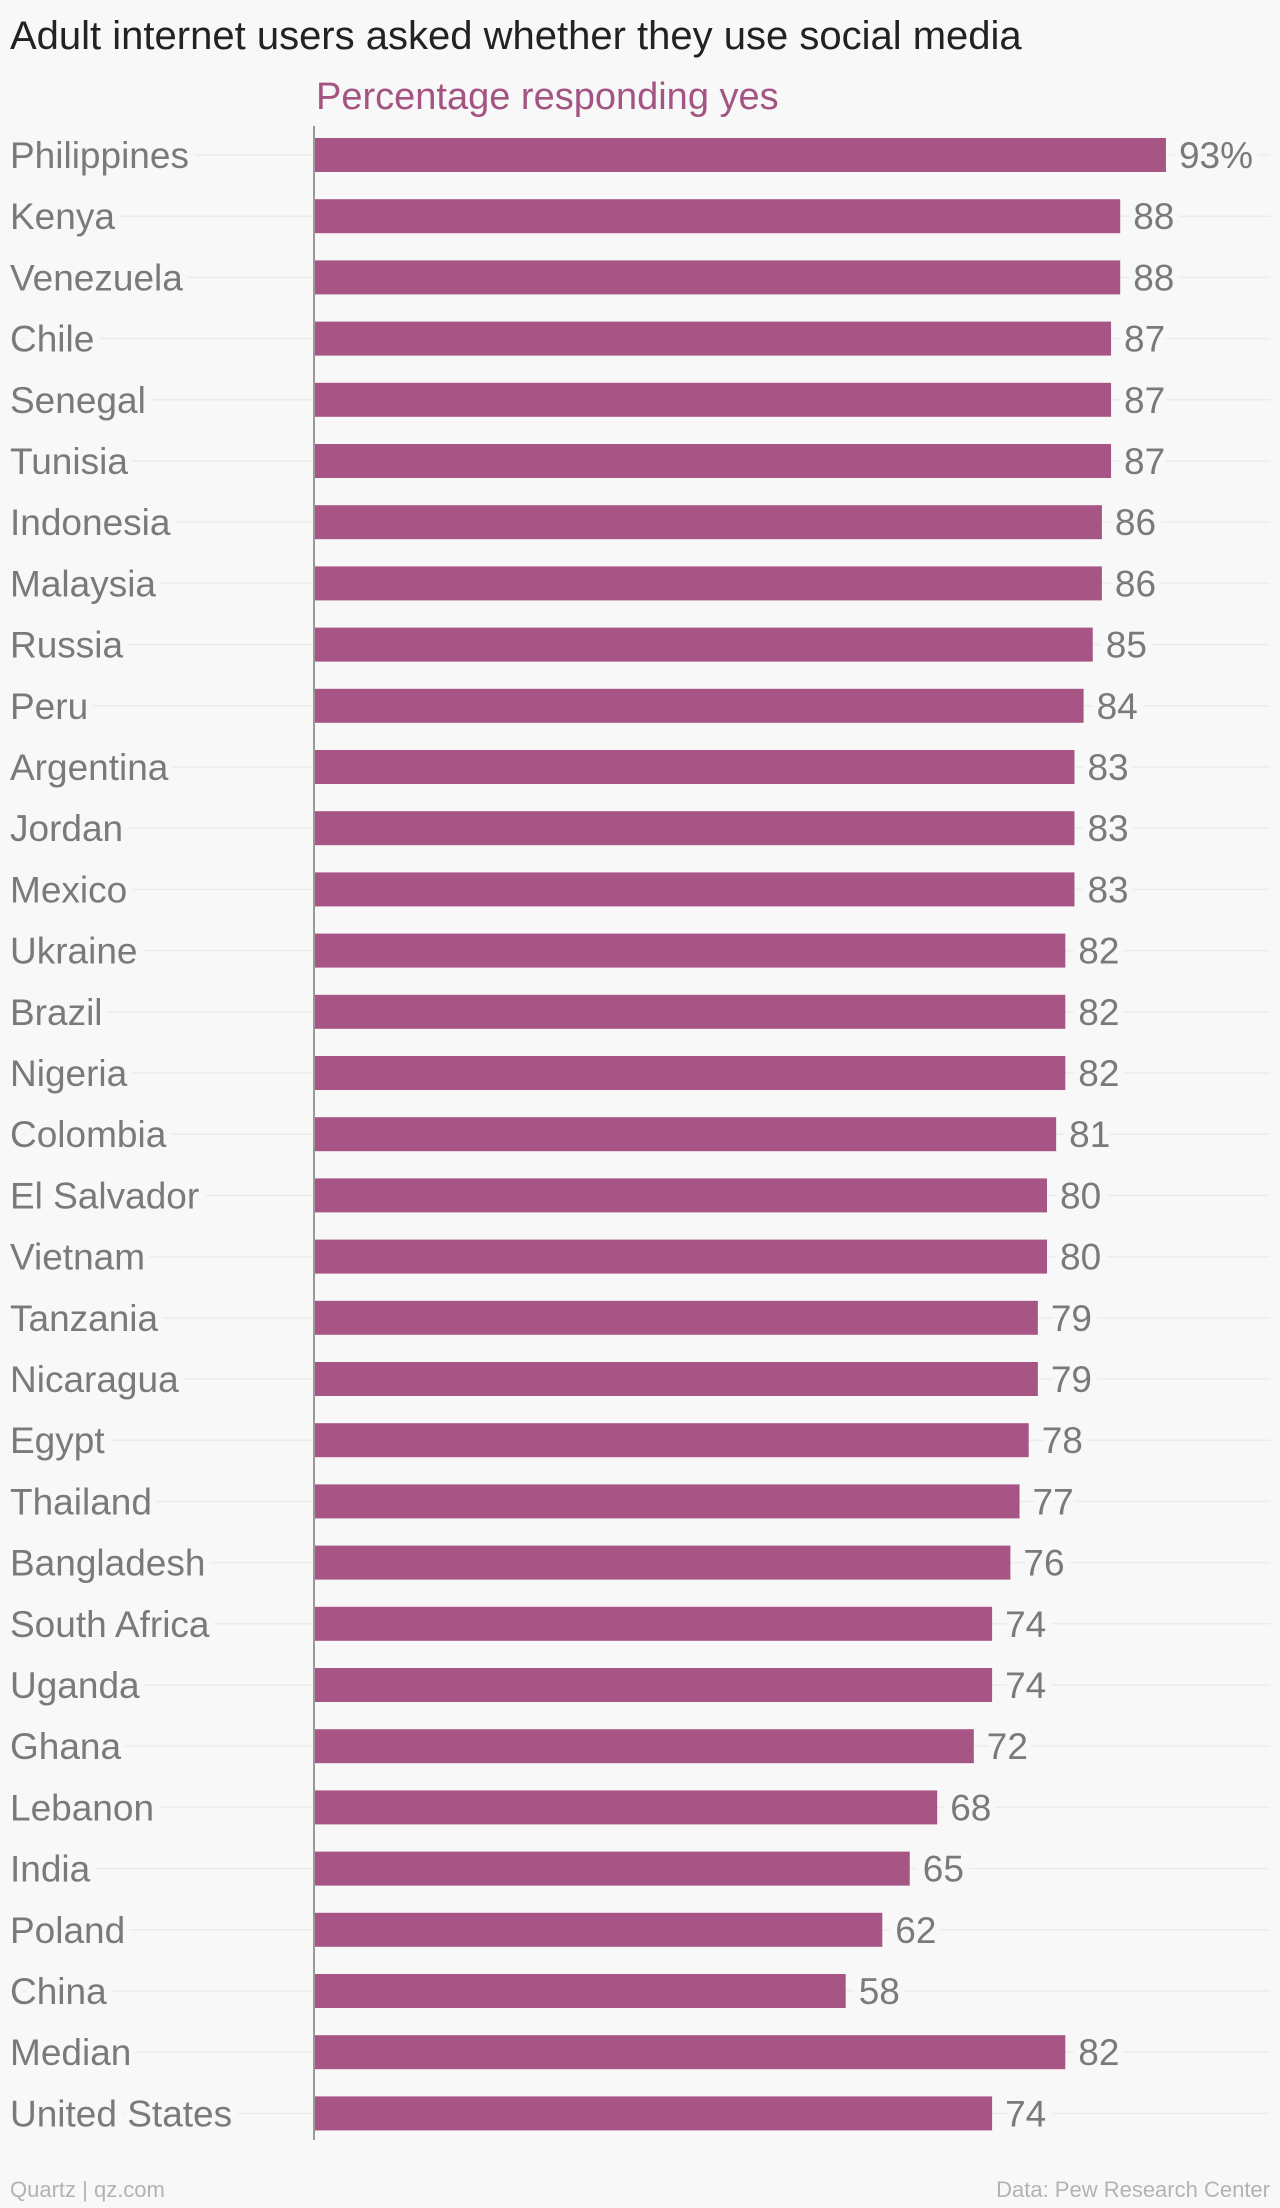  What do you see at coordinates (74, 951) in the screenshot?
I see `category-label: Ukraine` at bounding box center [74, 951].